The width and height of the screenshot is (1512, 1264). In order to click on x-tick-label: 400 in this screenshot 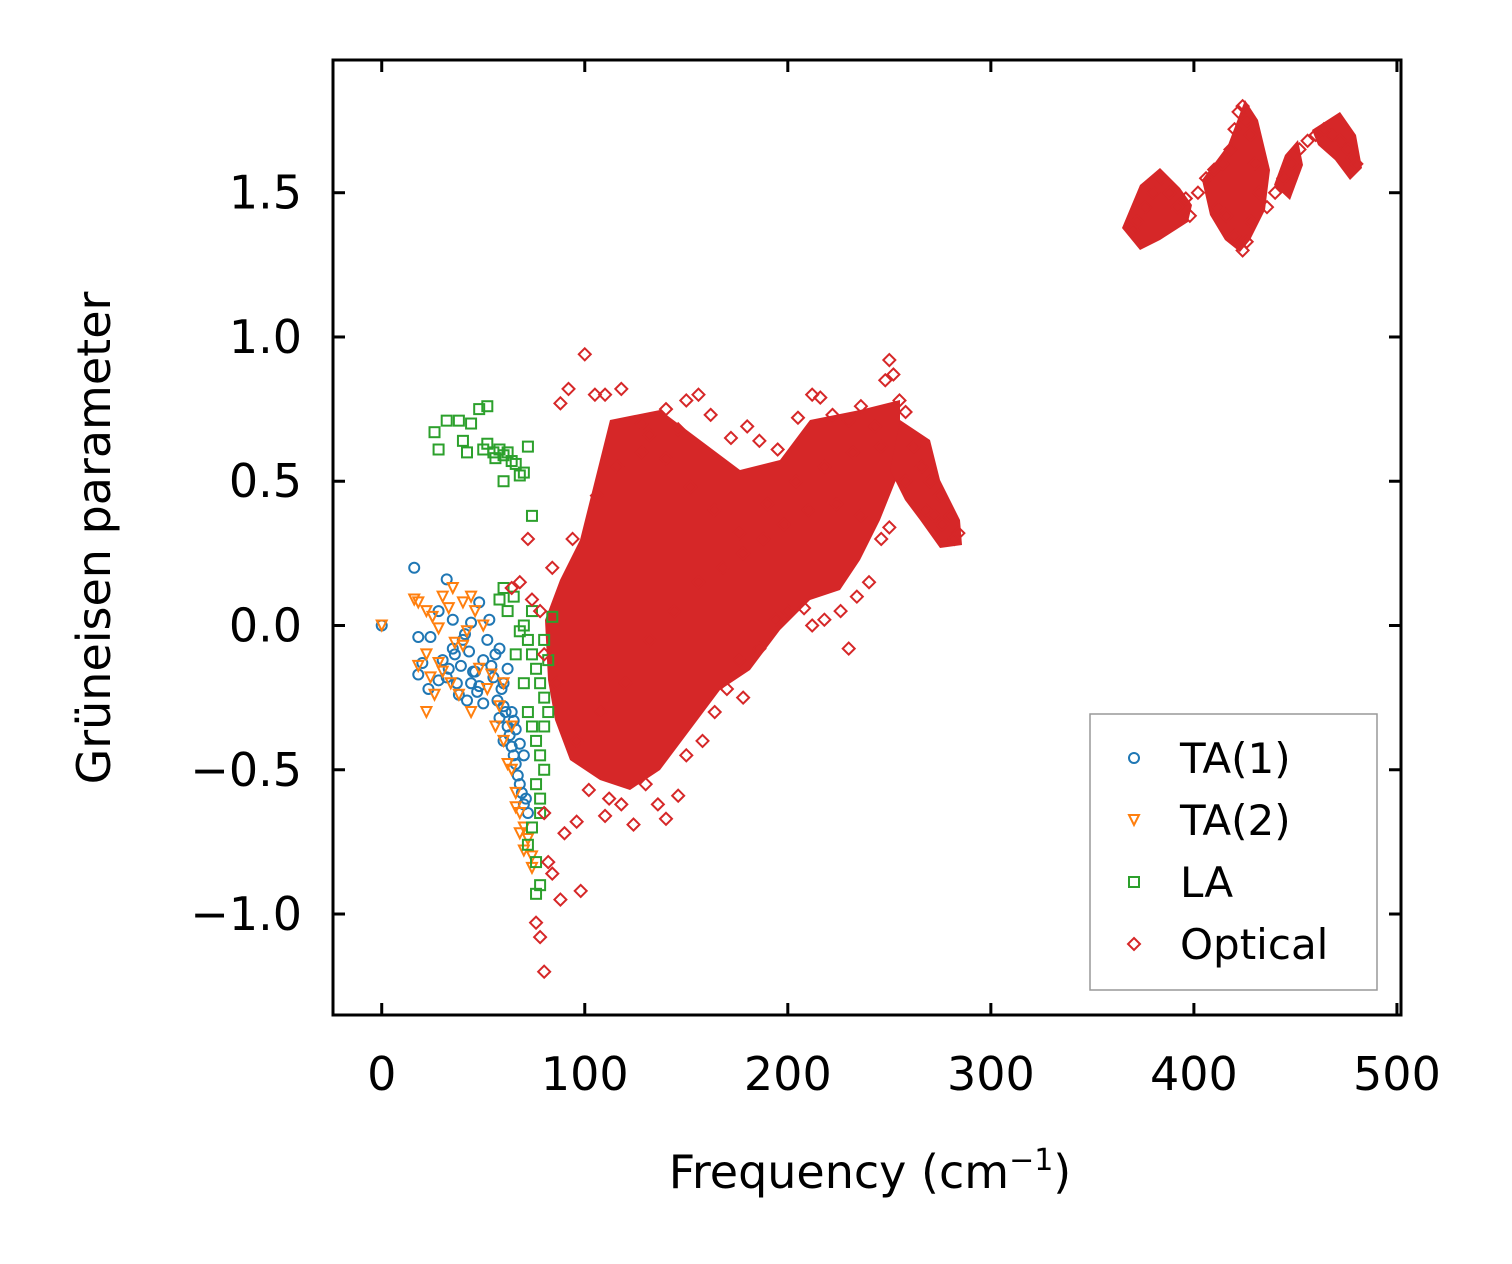, I will do `click(1194, 1074)`.